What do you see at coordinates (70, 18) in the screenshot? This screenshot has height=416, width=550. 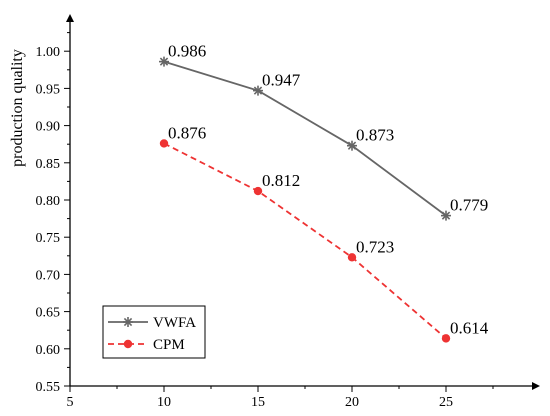 I see `y-axis-arrow` at bounding box center [70, 18].